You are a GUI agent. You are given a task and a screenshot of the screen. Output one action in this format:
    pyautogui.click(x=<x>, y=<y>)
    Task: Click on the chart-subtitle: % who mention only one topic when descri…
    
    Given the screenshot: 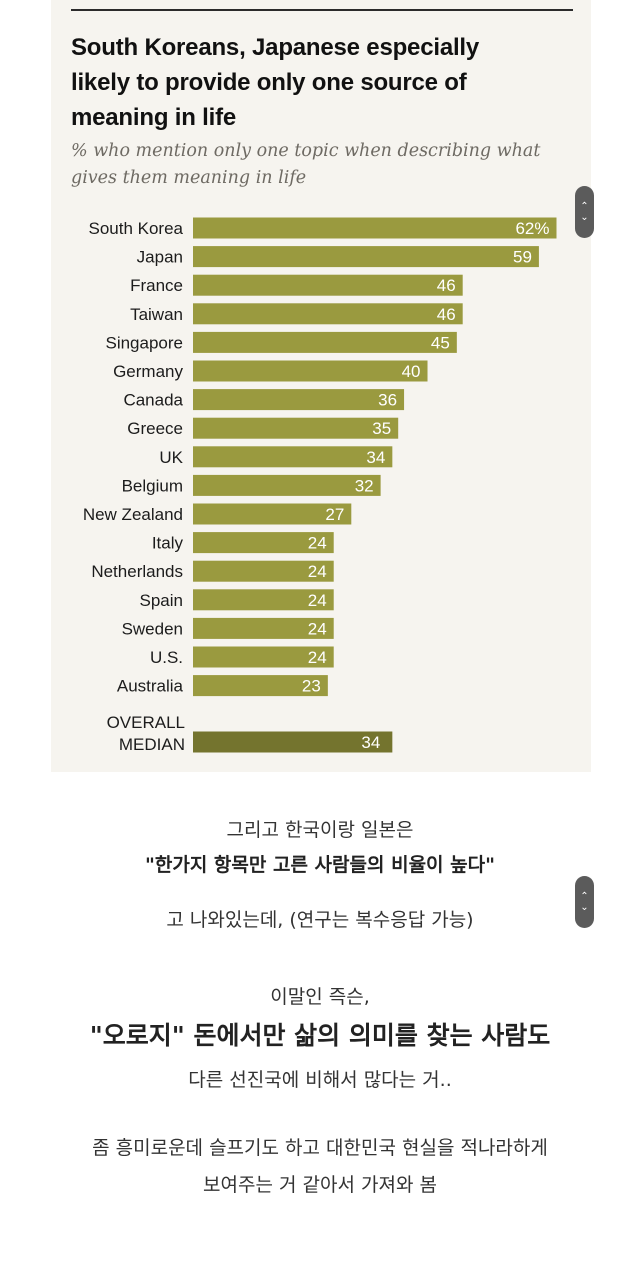 What is the action you would take?
    pyautogui.click(x=306, y=164)
    